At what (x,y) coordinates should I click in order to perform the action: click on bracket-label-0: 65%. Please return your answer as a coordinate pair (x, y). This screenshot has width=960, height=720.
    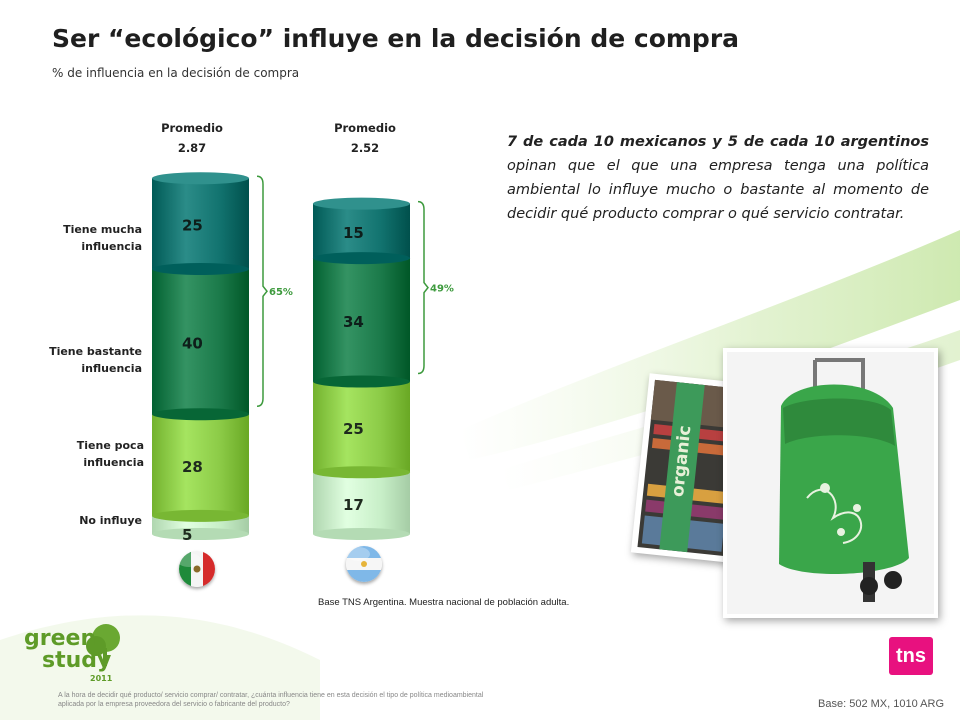
    Looking at the image, I should click on (281, 292).